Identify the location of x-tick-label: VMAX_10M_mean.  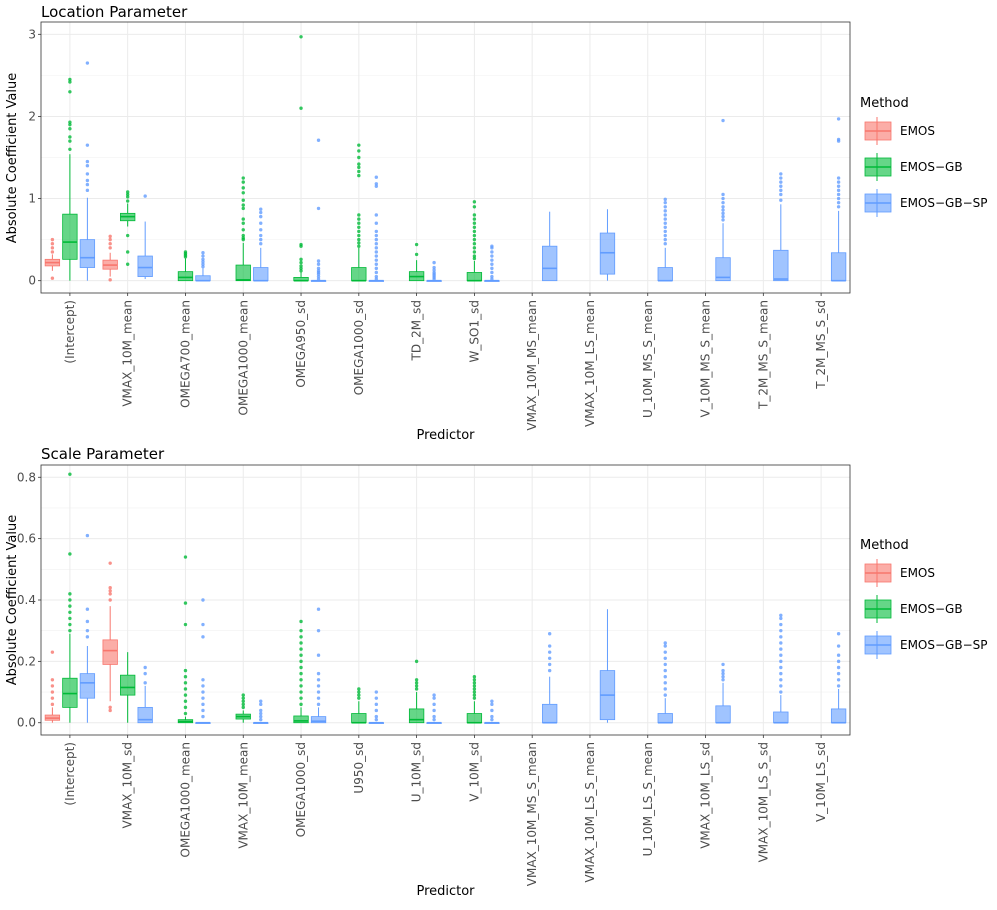
(128, 353).